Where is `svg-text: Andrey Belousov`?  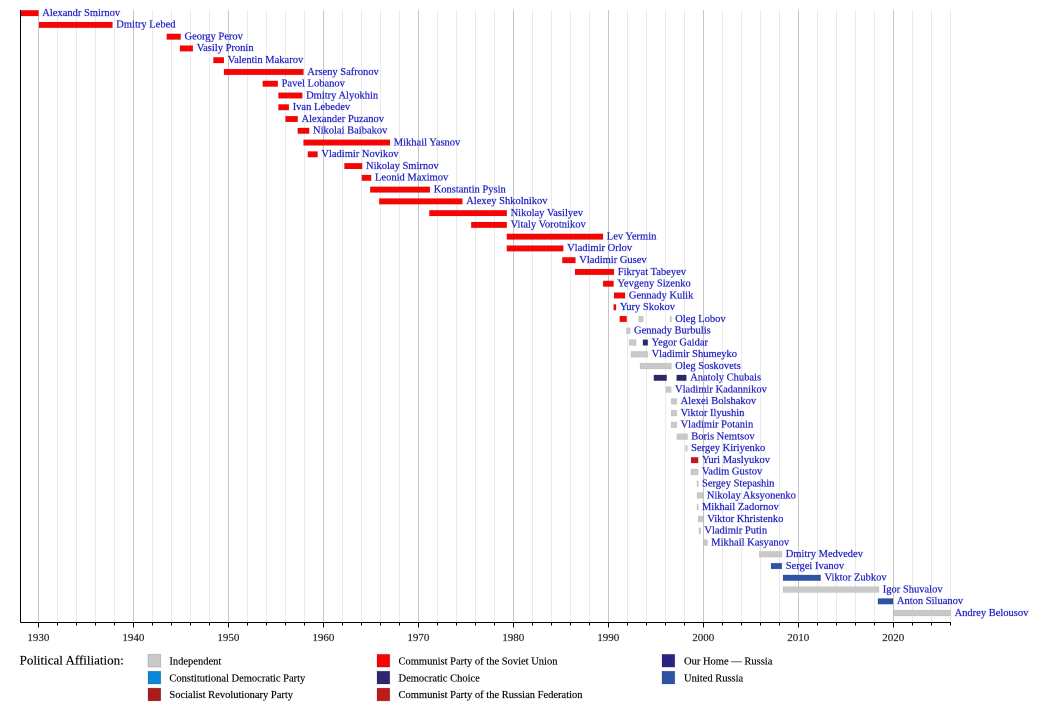 svg-text: Andrey Belousov is located at coordinates (992, 613).